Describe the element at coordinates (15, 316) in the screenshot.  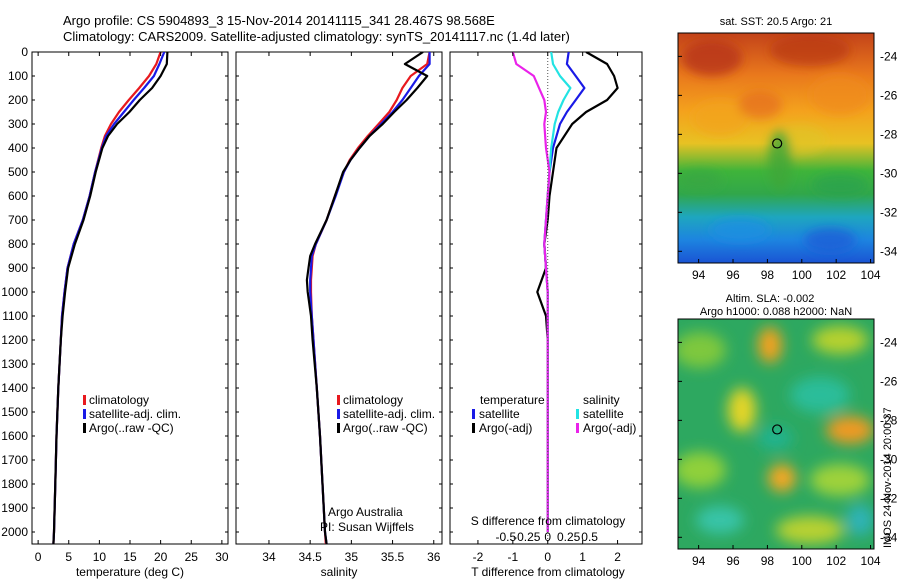
I see `depth-tick-label: 1100` at that location.